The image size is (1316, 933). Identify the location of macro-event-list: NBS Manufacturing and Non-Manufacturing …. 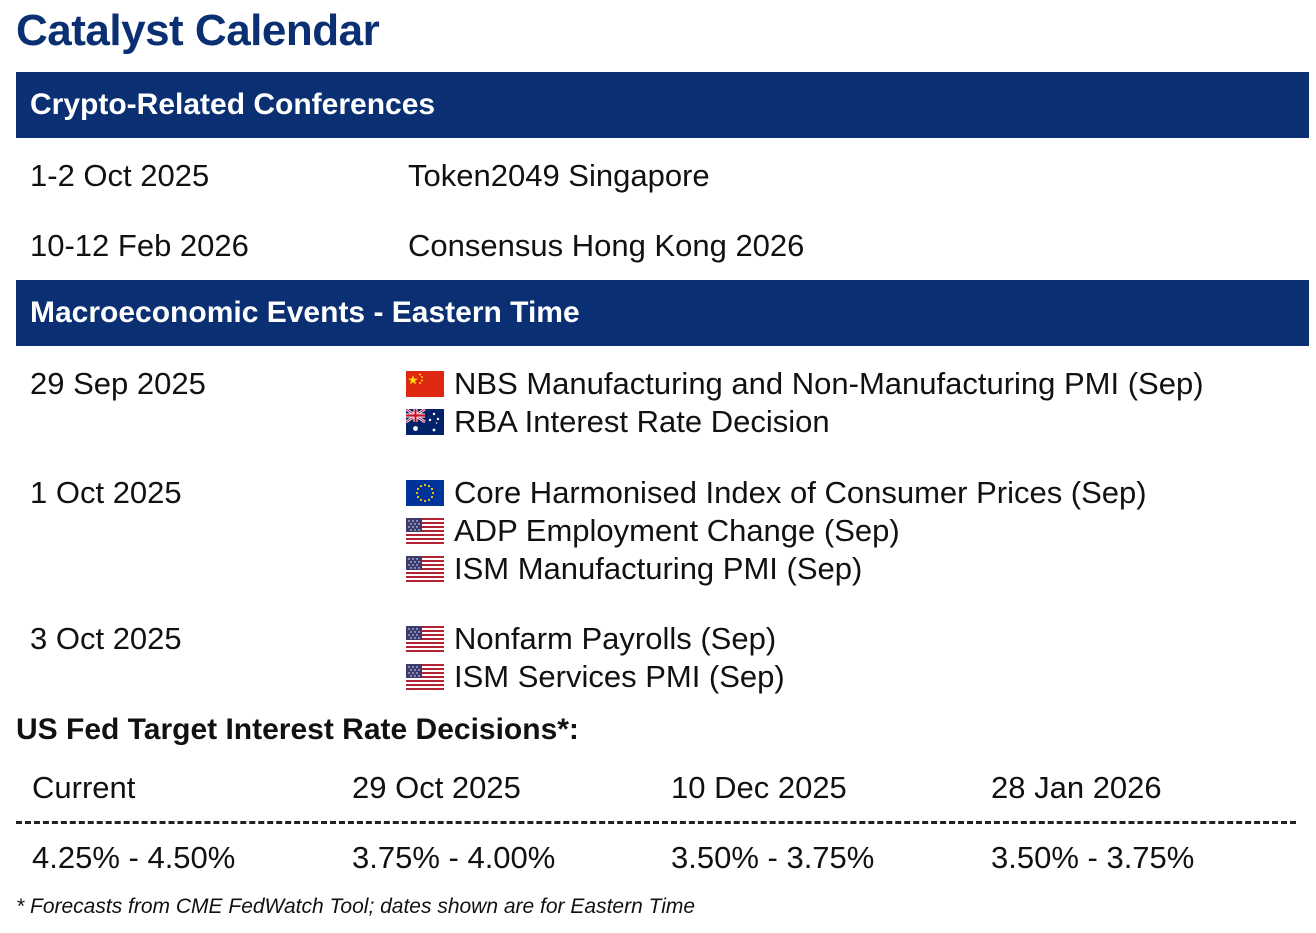
(805, 403).